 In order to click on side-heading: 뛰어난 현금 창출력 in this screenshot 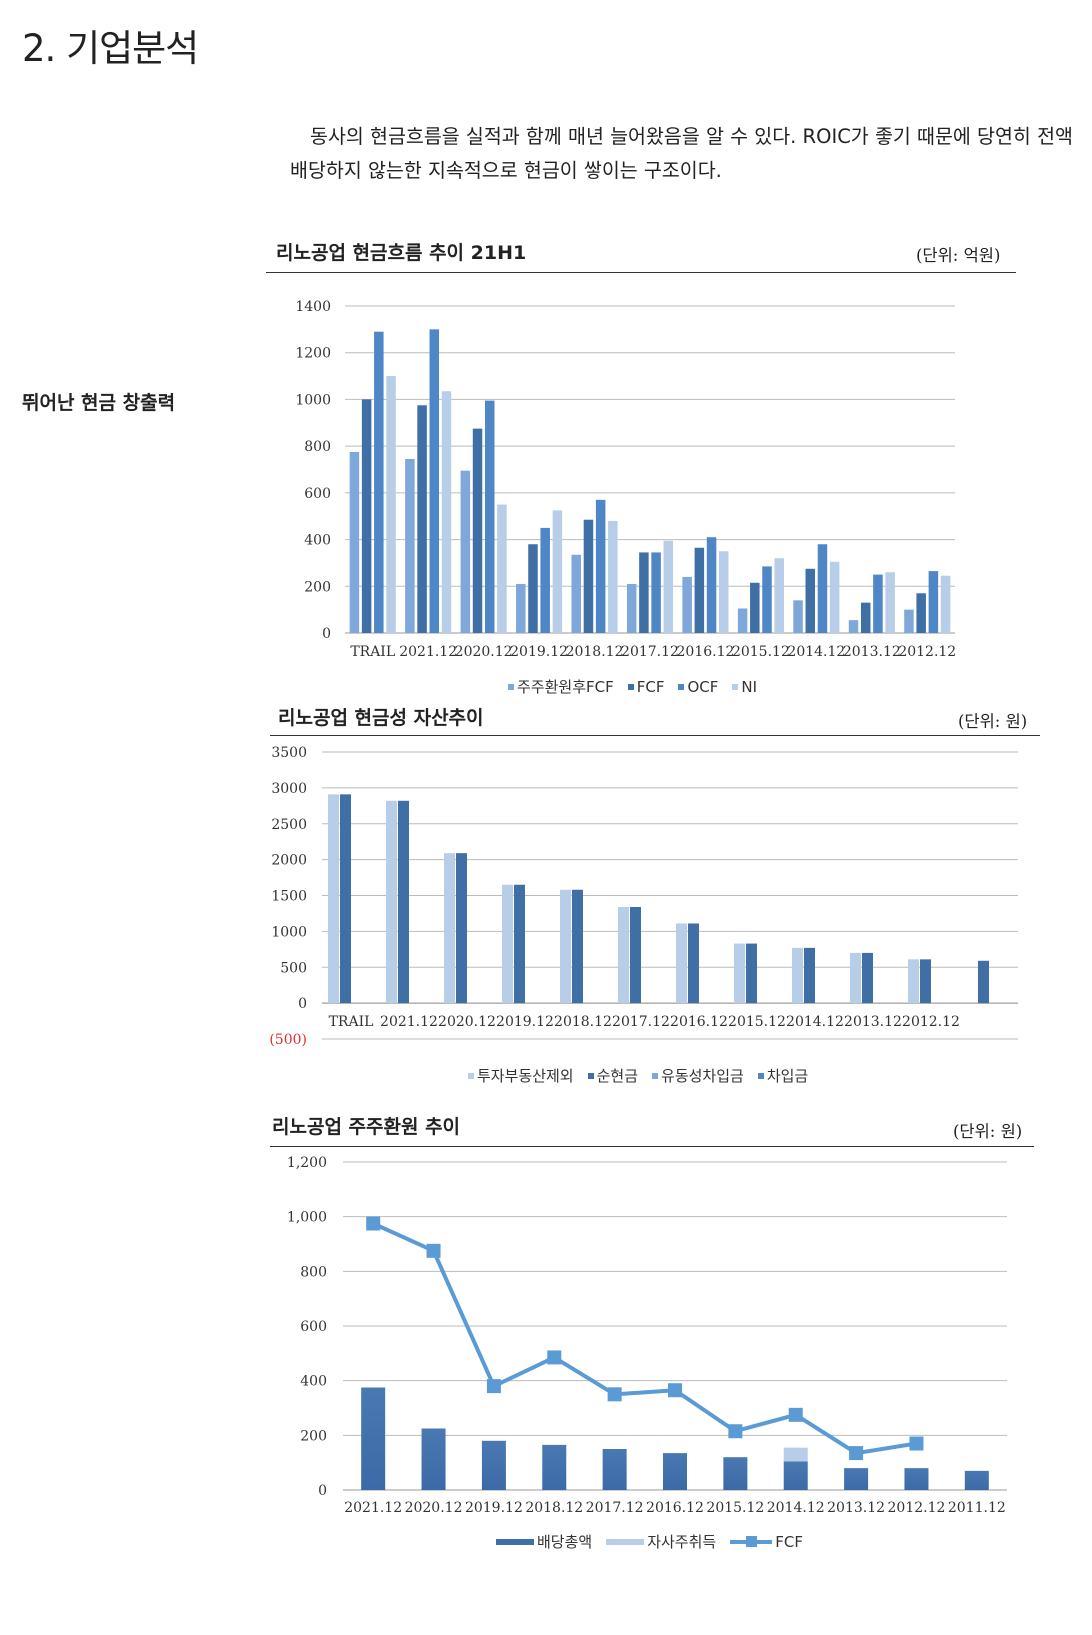, I will do `click(99, 403)`.